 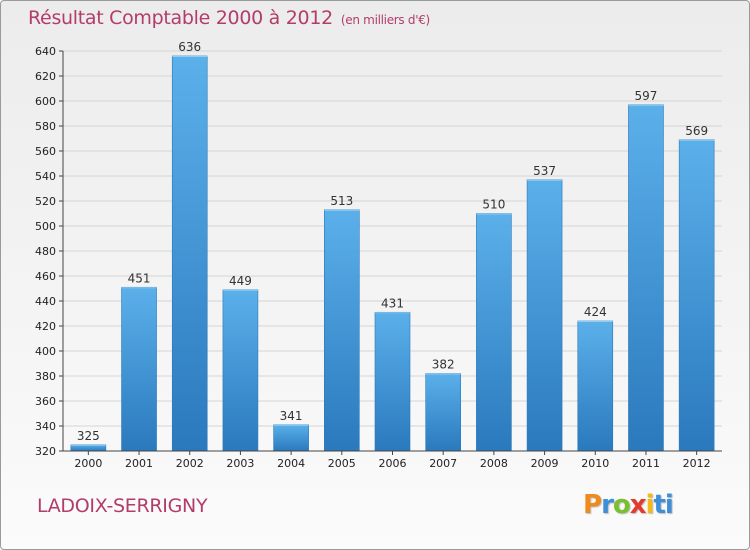 I want to click on x-tick-label: 2001, so click(x=139, y=463).